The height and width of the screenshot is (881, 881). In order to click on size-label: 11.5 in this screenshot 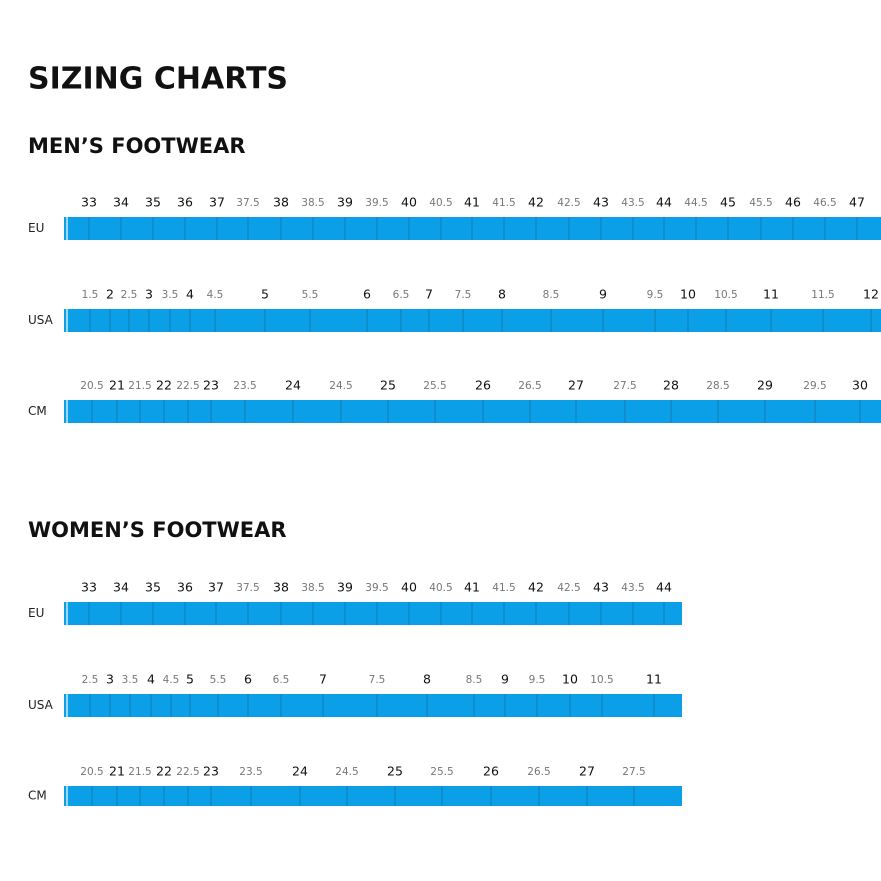, I will do `click(822, 295)`.